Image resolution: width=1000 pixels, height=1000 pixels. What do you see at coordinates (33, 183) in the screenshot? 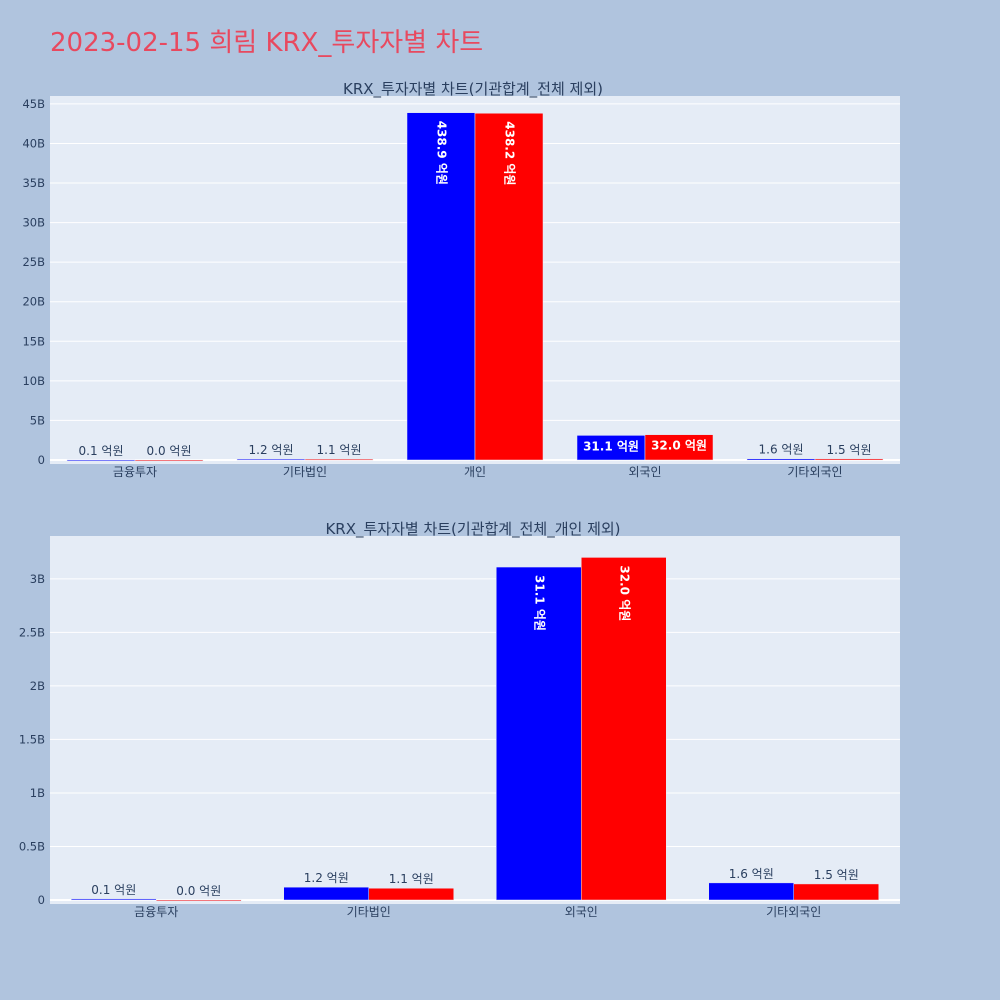
I see `y-tick-label: 35B` at bounding box center [33, 183].